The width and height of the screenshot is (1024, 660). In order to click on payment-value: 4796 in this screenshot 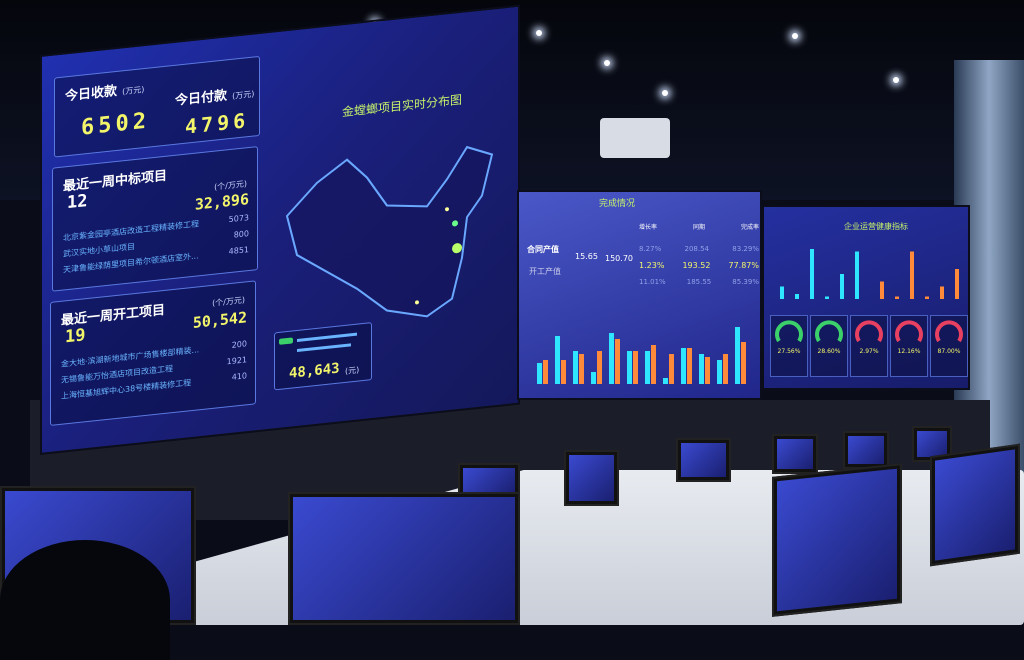, I will do `click(217, 123)`.